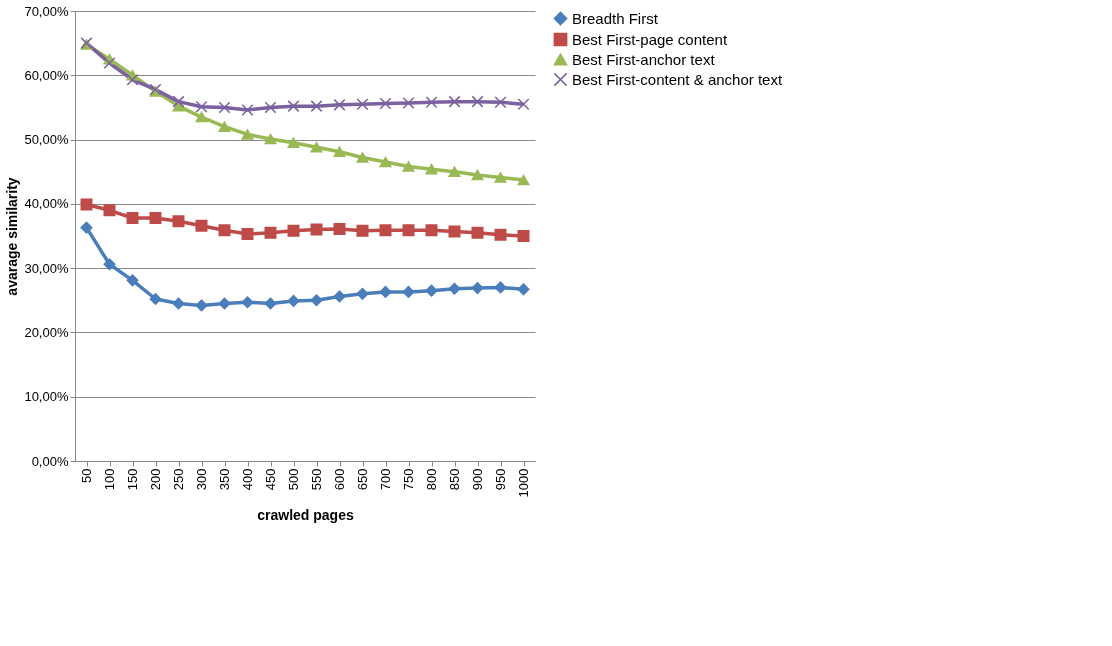  I want to click on y-tick-label: 70,00%, so click(46, 11).